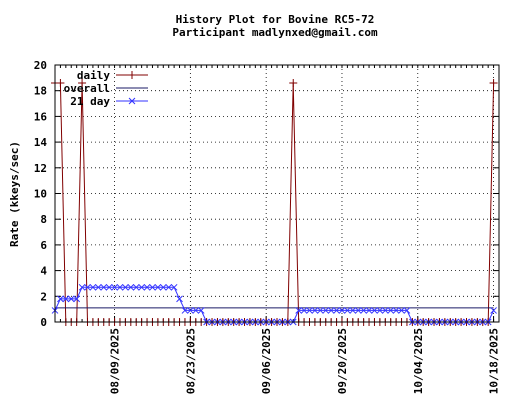 The width and height of the screenshot is (520, 400). What do you see at coordinates (43, 271) in the screenshot?
I see `y-tick-label: 4` at bounding box center [43, 271].